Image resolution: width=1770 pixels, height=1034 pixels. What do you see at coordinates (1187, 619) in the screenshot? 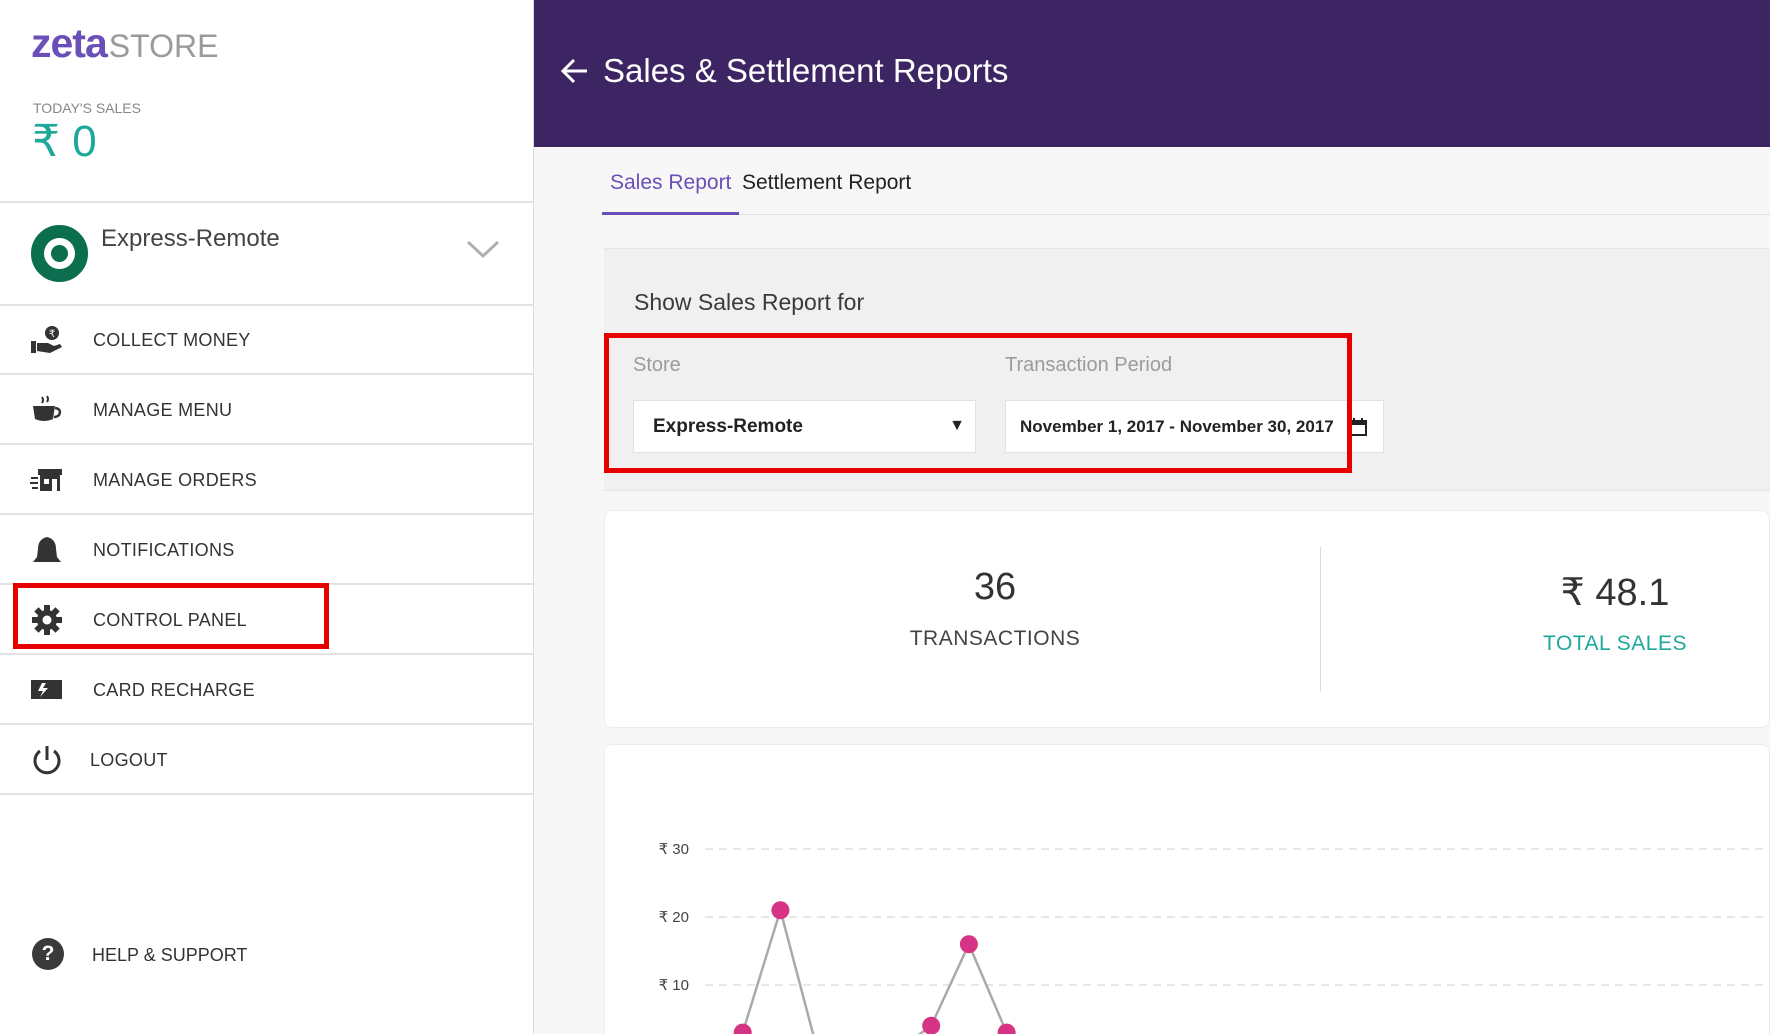
I see `stats-card: 36 TRANSACTIONS ₹ 48.1 TOTAL SALES` at bounding box center [1187, 619].